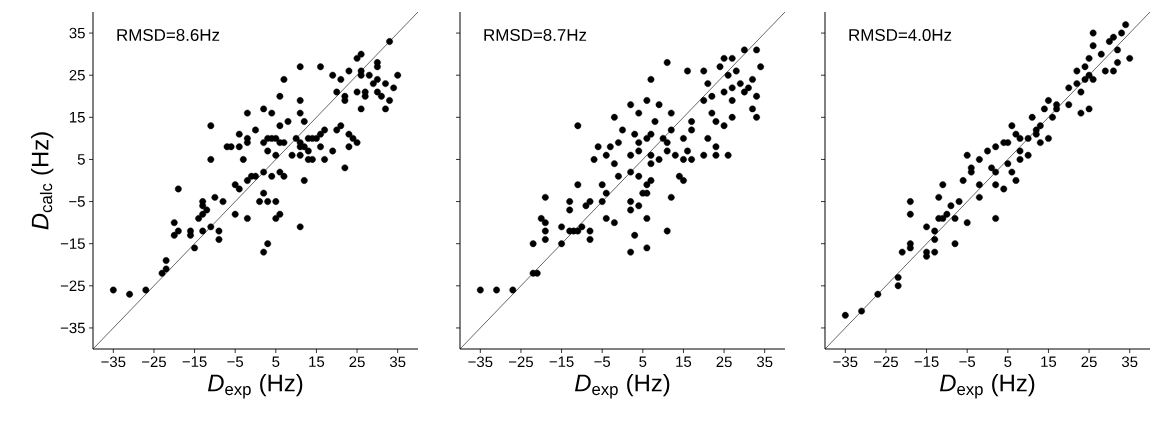  I want to click on annotation: RMSD=8.6Hz, so click(168, 35).